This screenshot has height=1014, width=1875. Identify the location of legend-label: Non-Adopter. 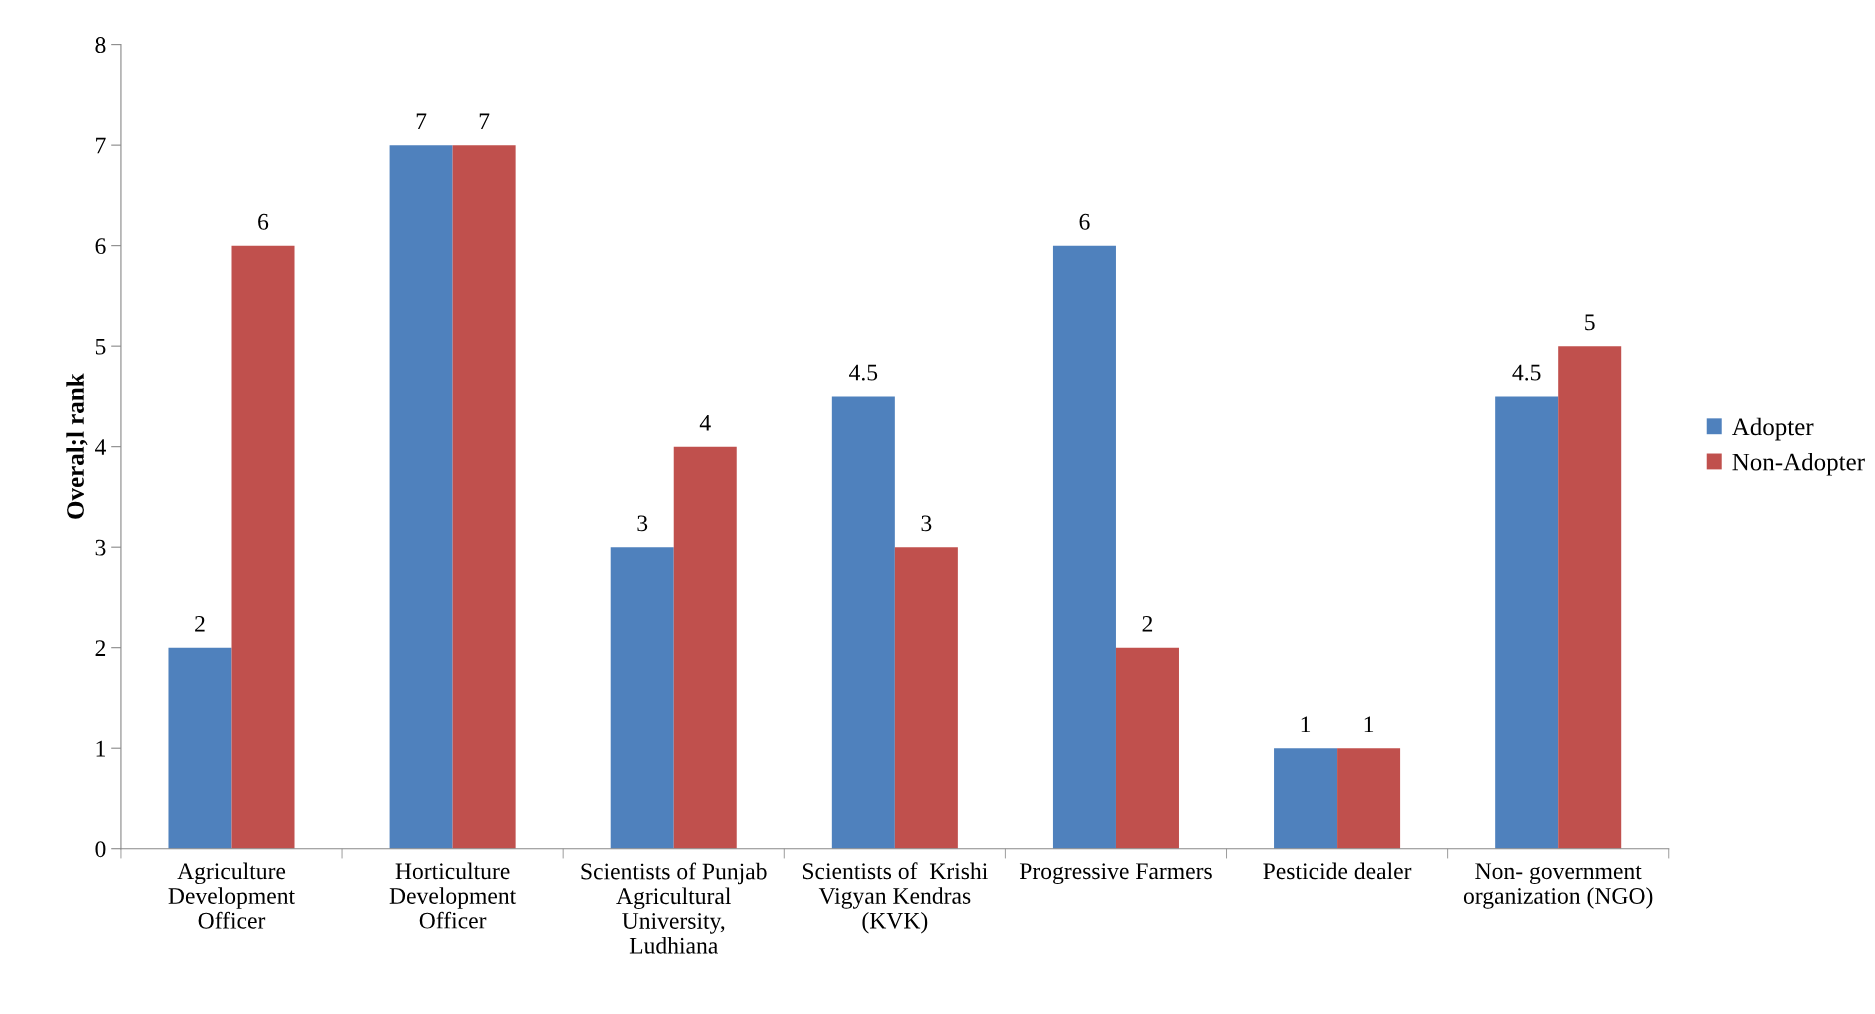
(1798, 464).